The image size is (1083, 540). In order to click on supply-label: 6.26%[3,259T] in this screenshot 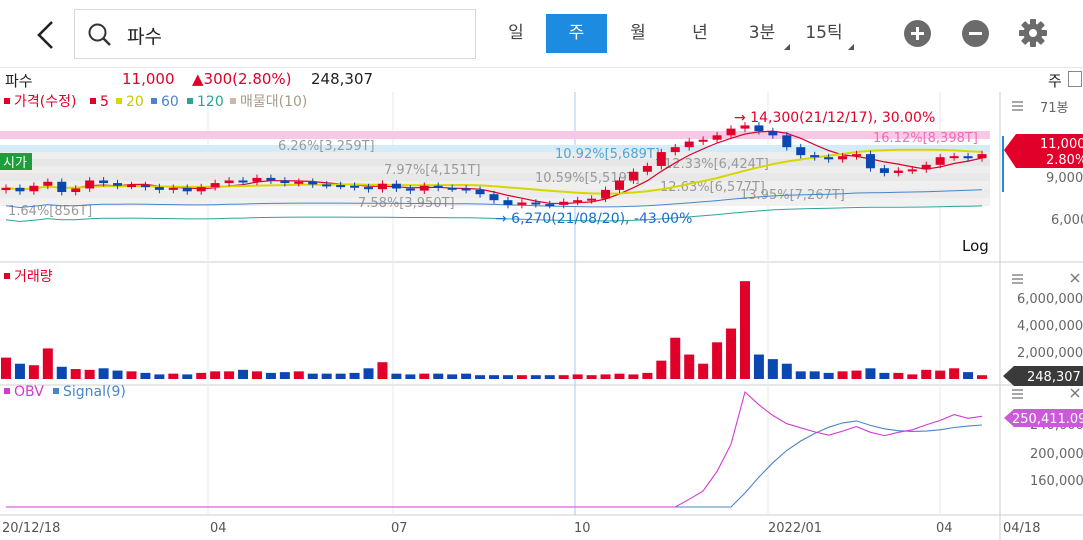, I will do `click(326, 146)`.